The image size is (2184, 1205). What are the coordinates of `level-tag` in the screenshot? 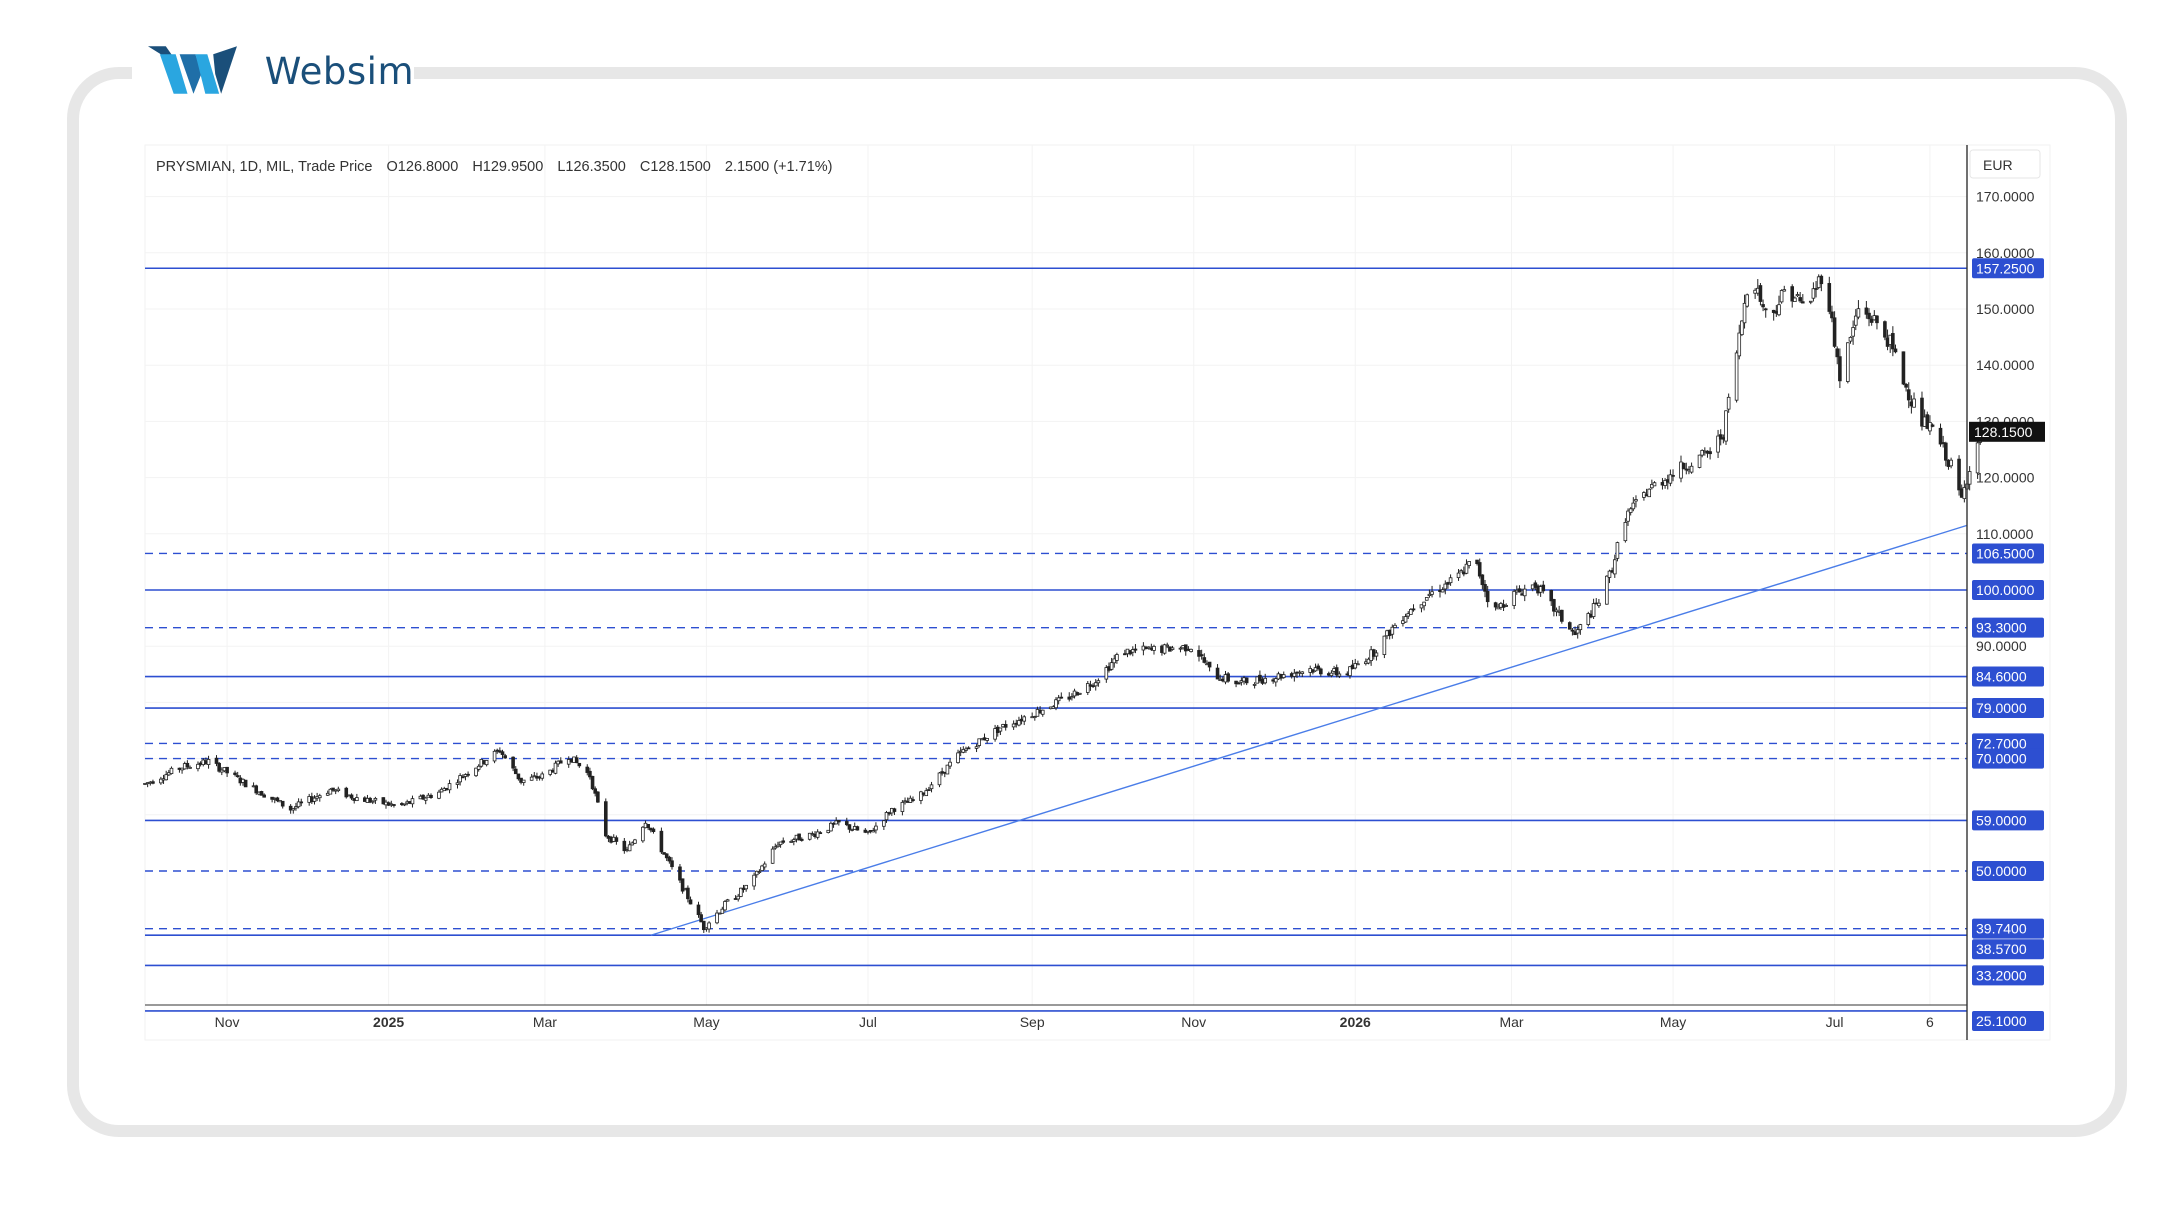 It's located at (2008, 949).